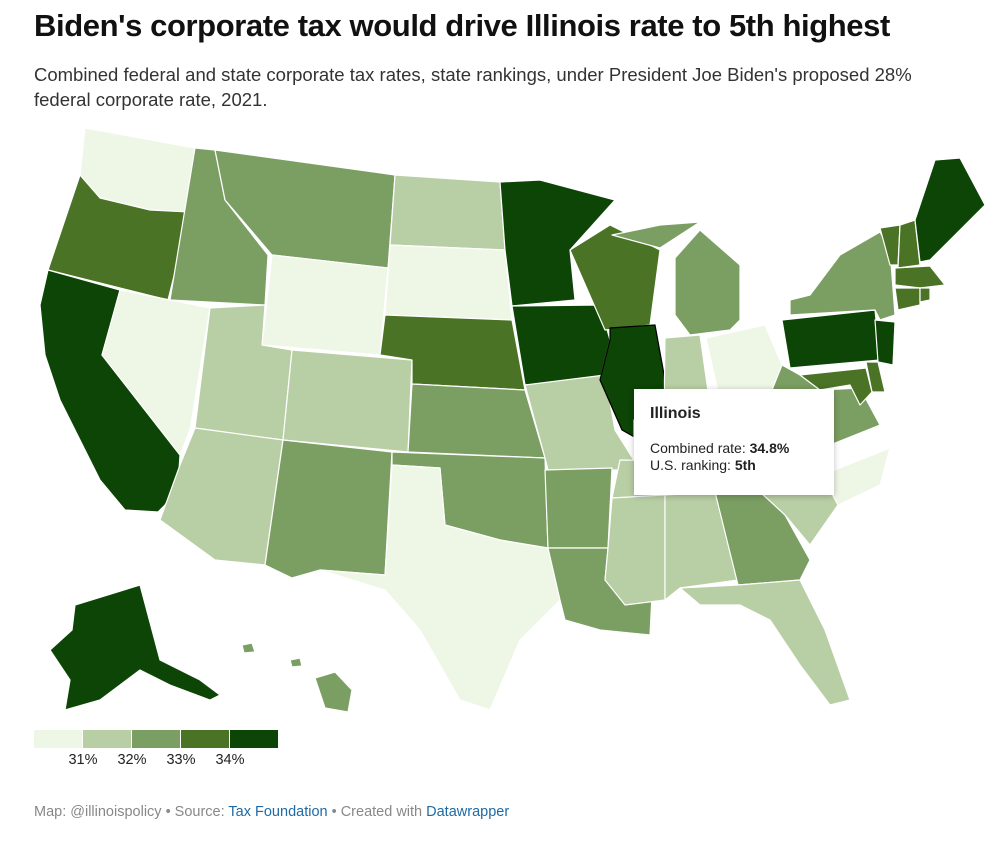 Image resolution: width=1000 pixels, height=852 pixels. Describe the element at coordinates (907, 299) in the screenshot. I see `state-CT` at that location.